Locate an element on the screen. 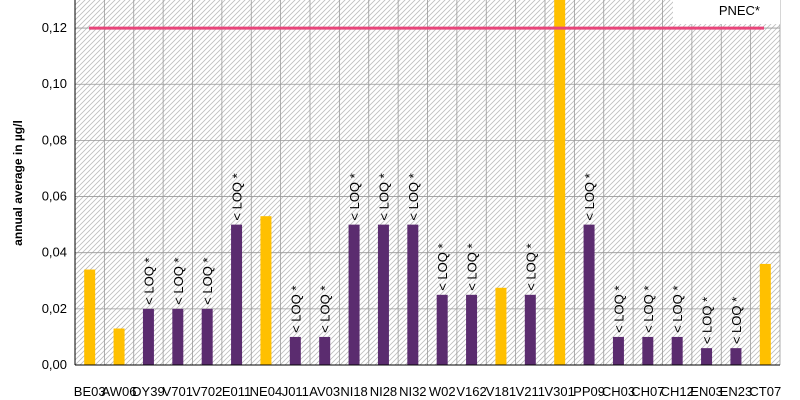  x-tick-label: V181 is located at coordinates (501, 391).